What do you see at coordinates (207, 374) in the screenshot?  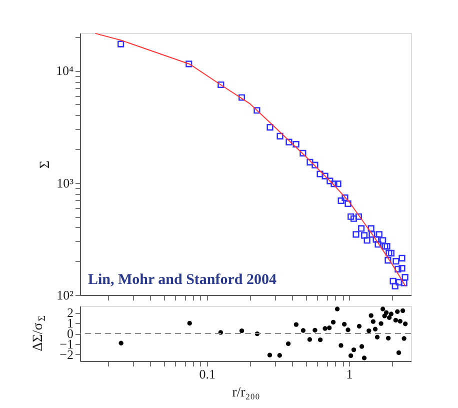 I see `x-tick-label: 0.1` at bounding box center [207, 374].